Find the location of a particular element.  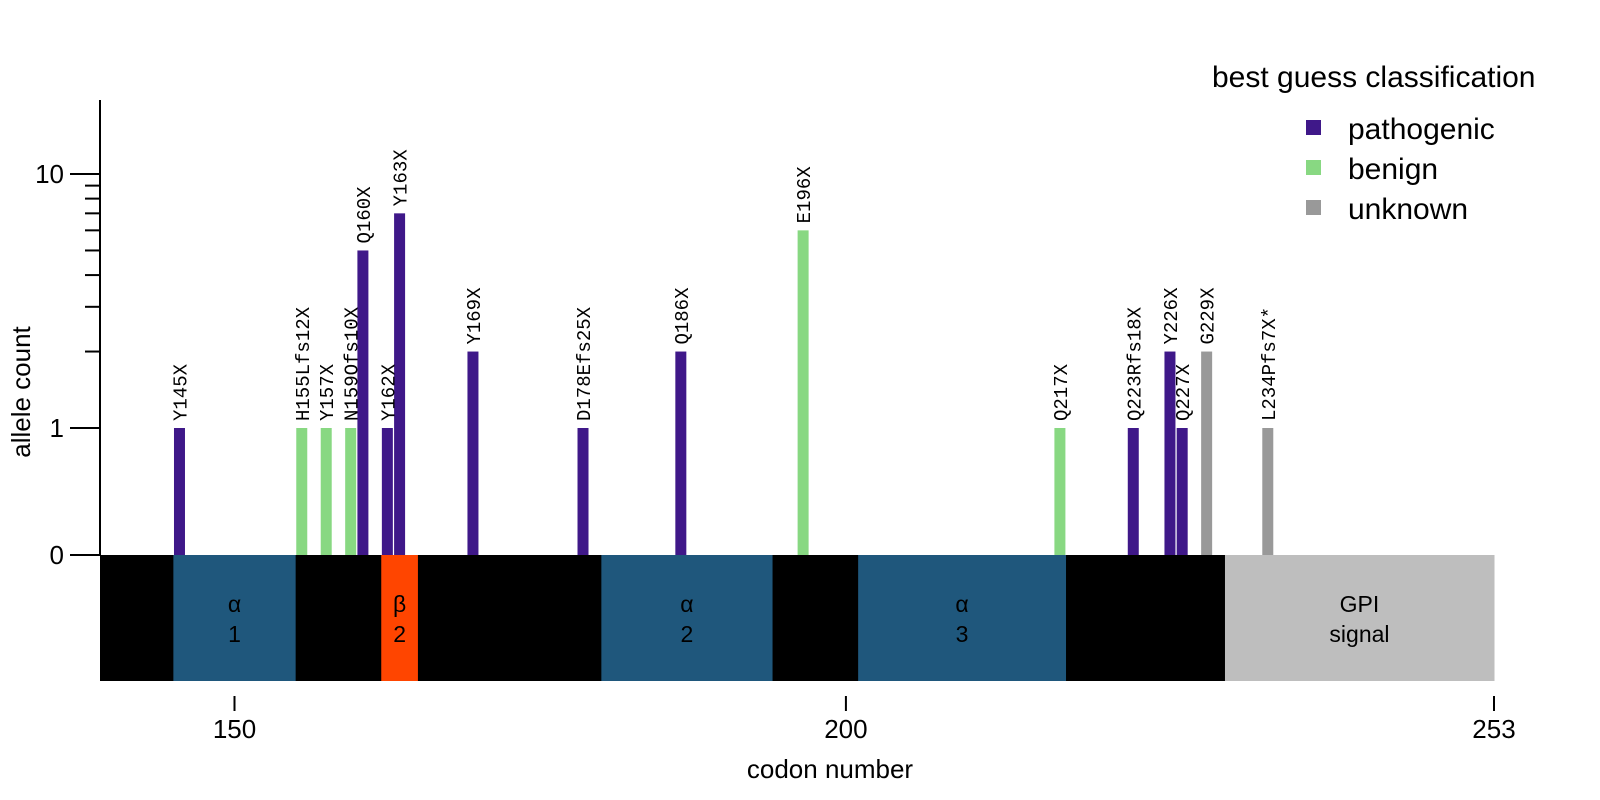

variant-label: Q227X is located at coordinates (1184, 392).